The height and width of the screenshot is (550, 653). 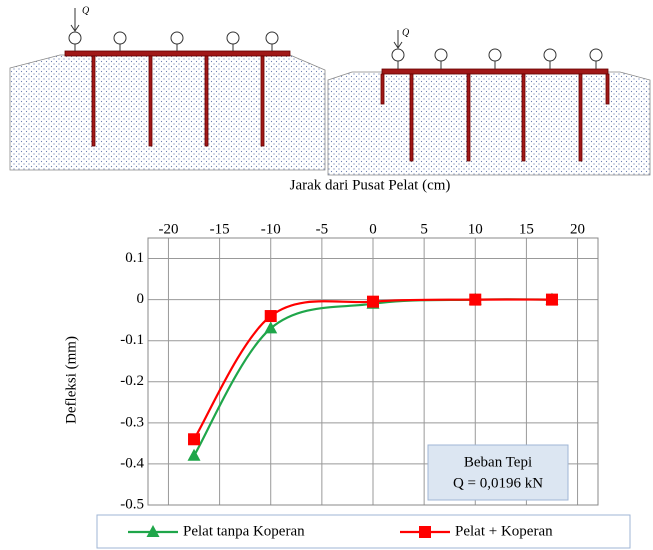 I want to click on diagram-left: Q, so click(x=167, y=88).